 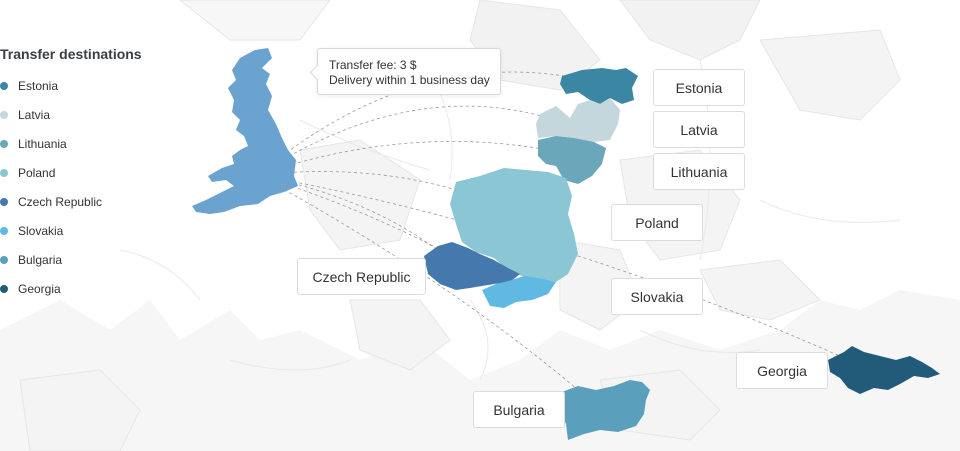 What do you see at coordinates (599, 86) in the screenshot?
I see `country-estonia` at bounding box center [599, 86].